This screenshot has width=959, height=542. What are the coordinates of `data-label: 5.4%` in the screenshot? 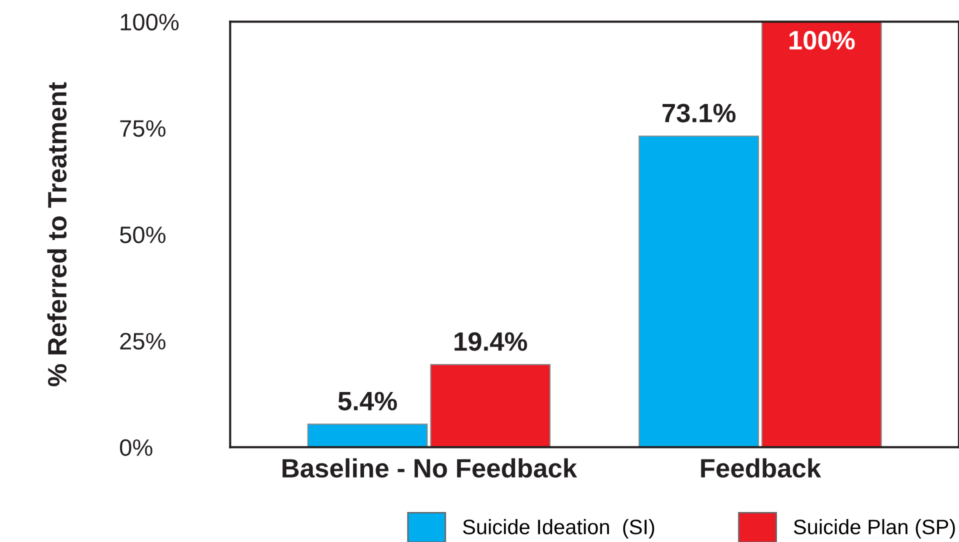 It's located at (367, 401).